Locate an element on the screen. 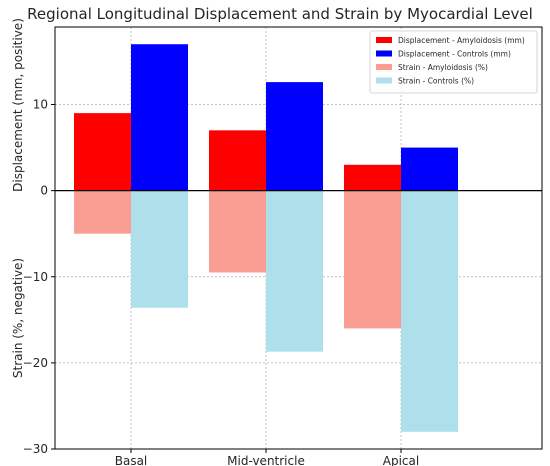 The height and width of the screenshot is (466, 550). x-axis-ticks: Basal Mid-ventricle Apical is located at coordinates (267, 457).